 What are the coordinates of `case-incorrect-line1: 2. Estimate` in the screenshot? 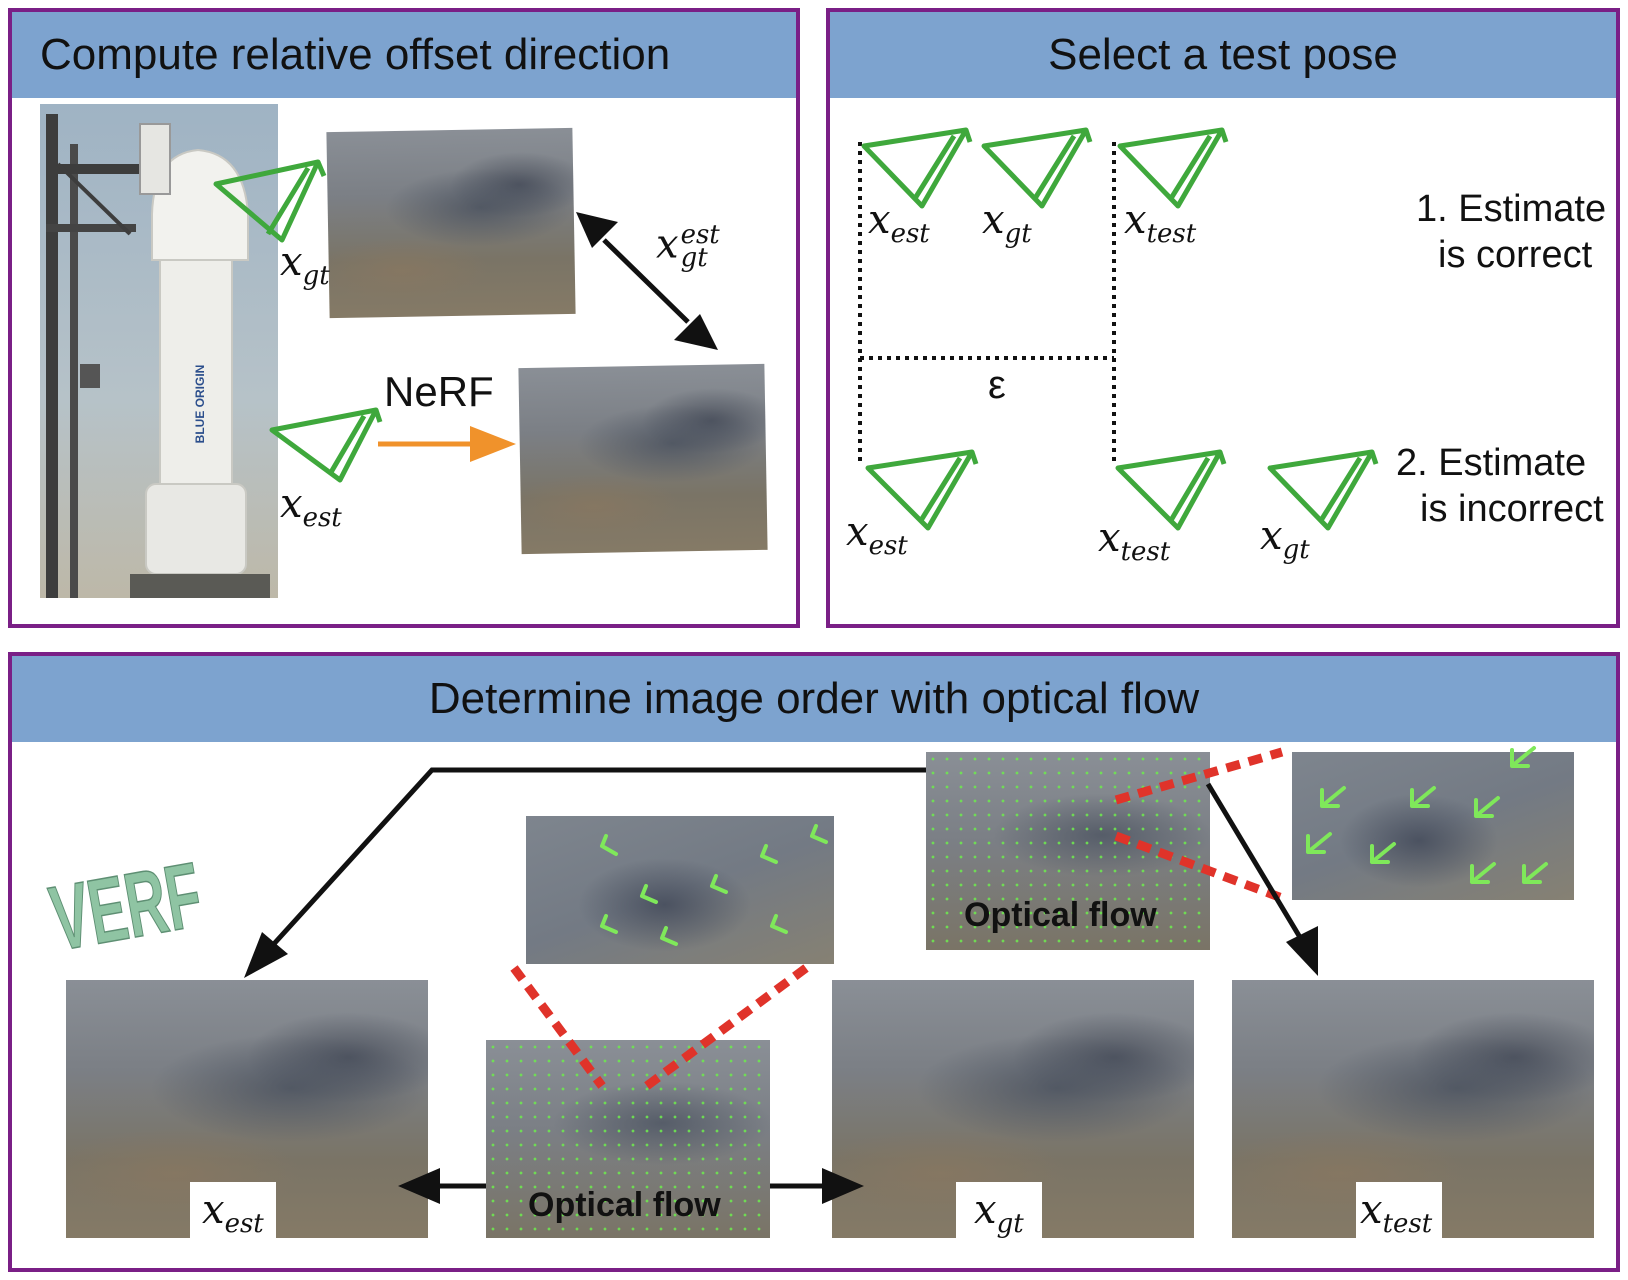 It's located at (1491, 463).